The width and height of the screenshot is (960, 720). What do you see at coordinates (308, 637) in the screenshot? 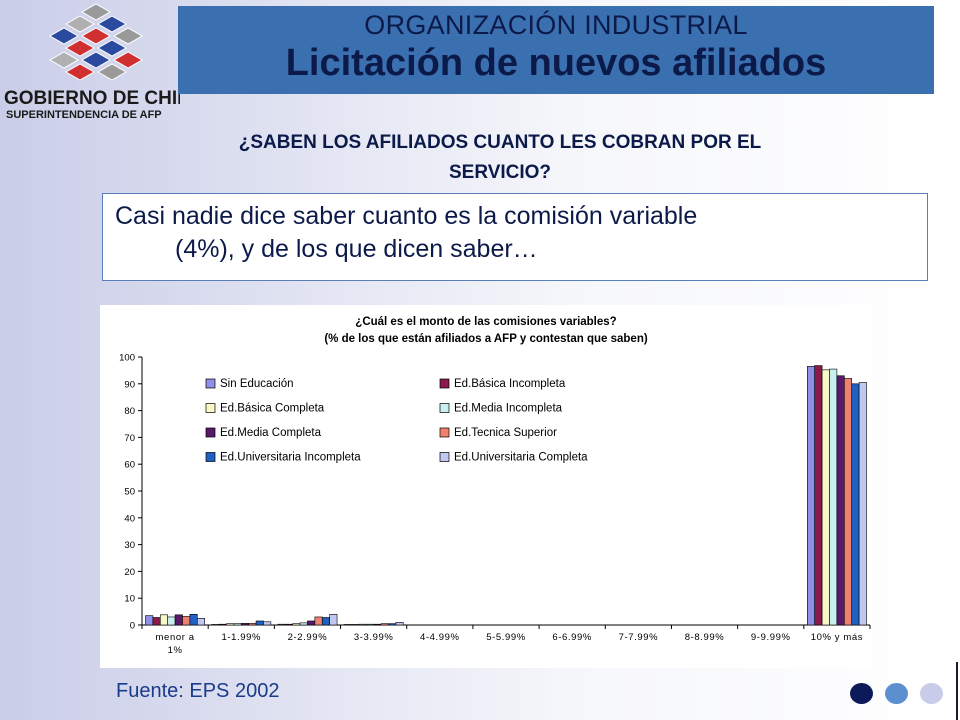
I see `x-category-label: 2-2.99%` at bounding box center [308, 637].